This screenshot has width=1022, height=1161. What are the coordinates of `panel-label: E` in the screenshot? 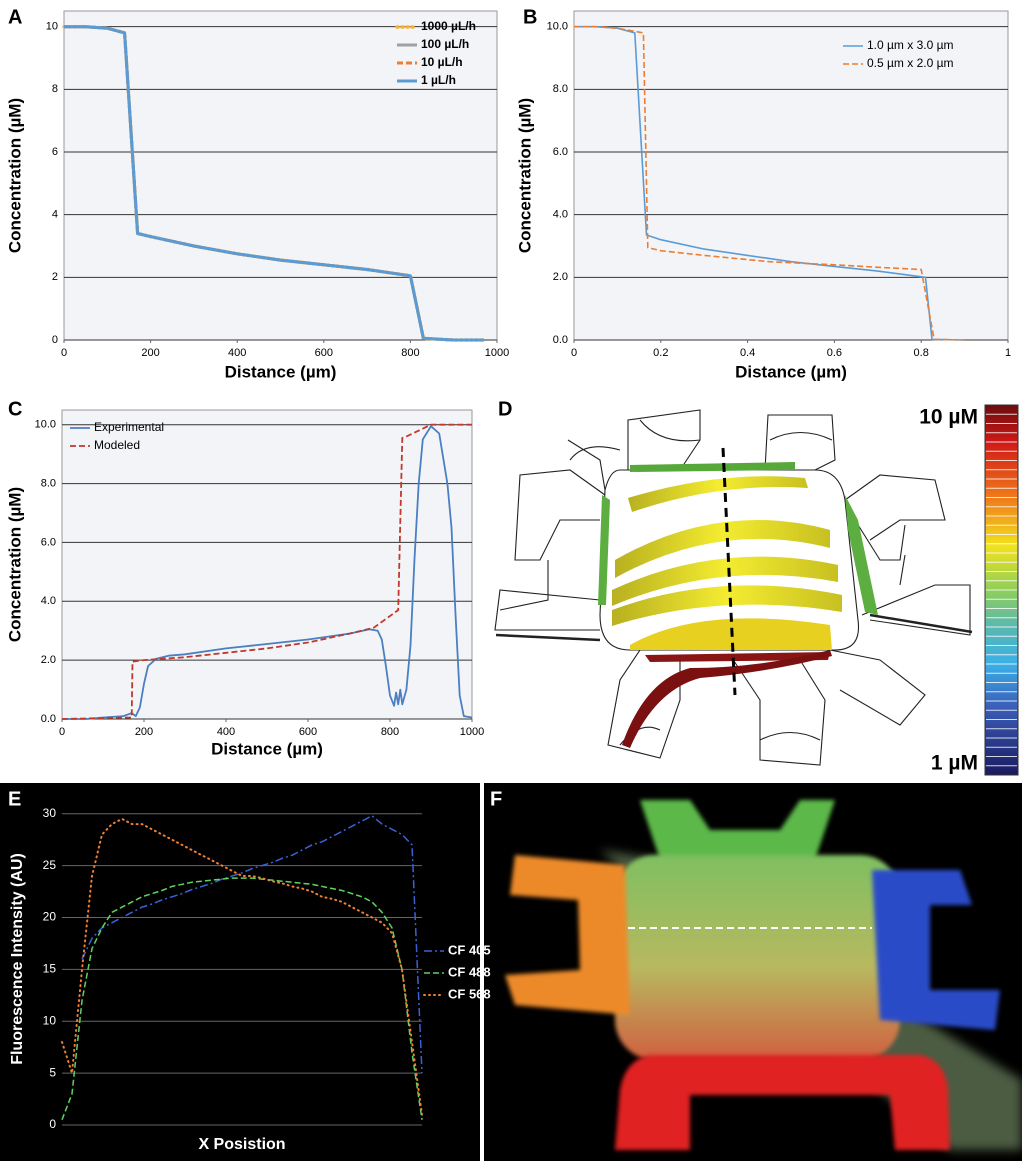 It's located at (14, 799).